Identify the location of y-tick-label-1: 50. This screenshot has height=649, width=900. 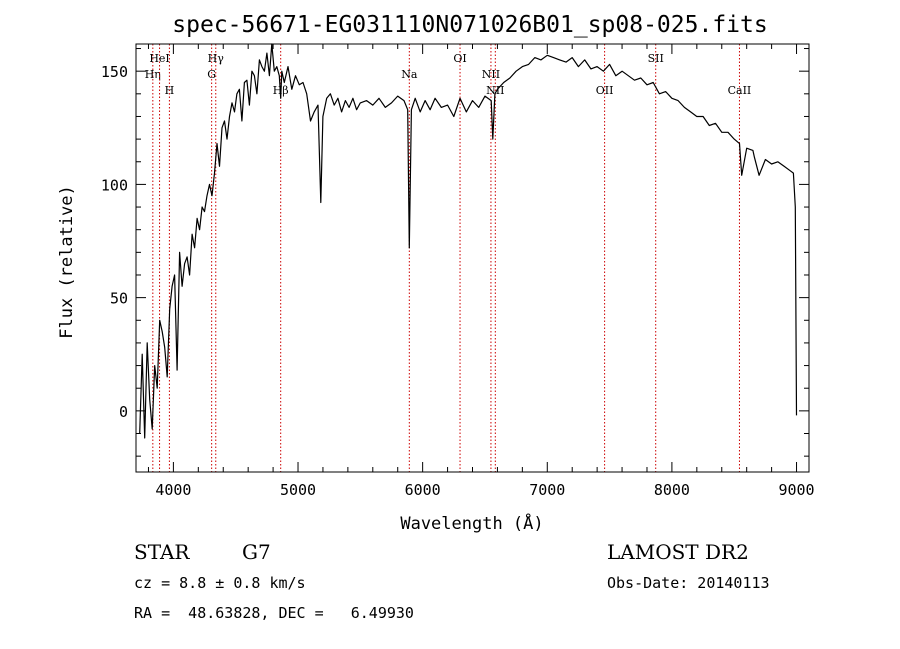
(119, 299).